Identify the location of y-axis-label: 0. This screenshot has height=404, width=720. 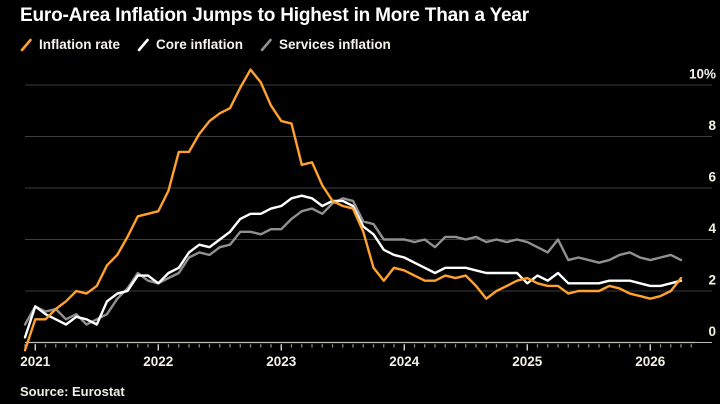
(712, 331).